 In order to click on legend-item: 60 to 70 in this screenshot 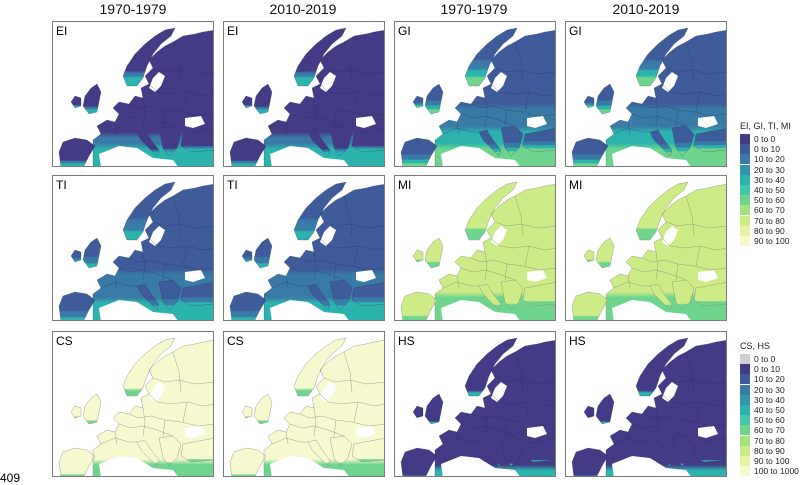, I will do `click(769, 430)`.